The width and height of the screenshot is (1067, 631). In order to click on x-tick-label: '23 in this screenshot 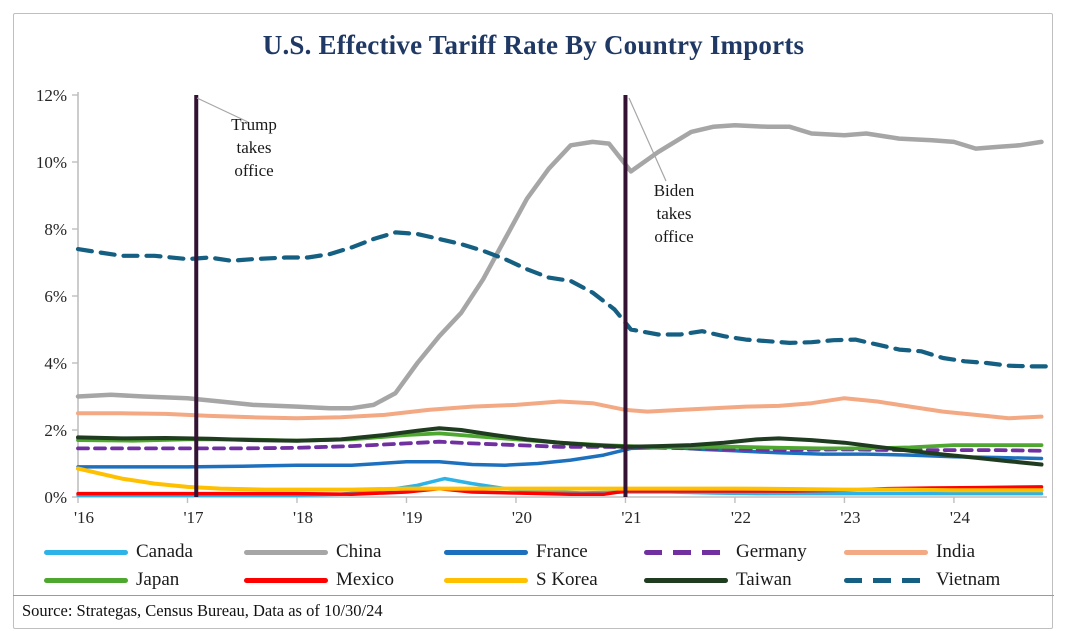, I will do `click(850, 517)`.